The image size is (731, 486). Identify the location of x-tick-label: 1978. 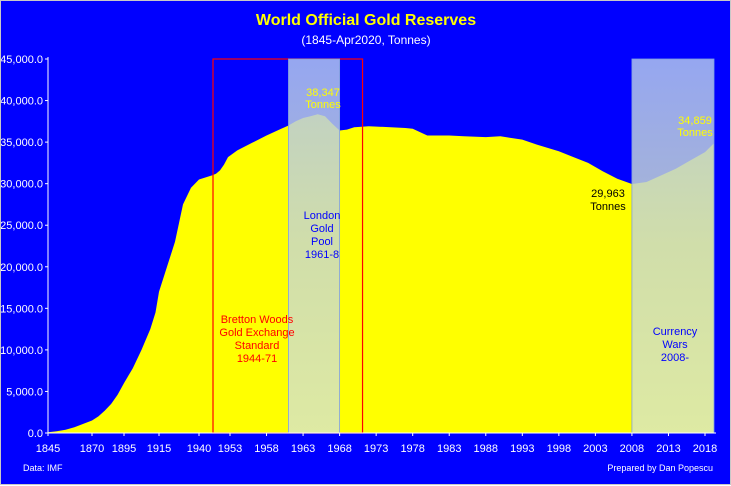
(412, 449).